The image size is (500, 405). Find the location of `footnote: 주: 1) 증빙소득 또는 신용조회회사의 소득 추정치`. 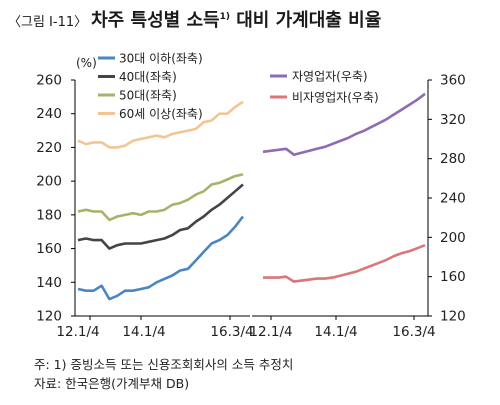

footnote: 주: 1) 증빙소득 또는 신용조회회사의 소득 추정치 is located at coordinates (164, 364).